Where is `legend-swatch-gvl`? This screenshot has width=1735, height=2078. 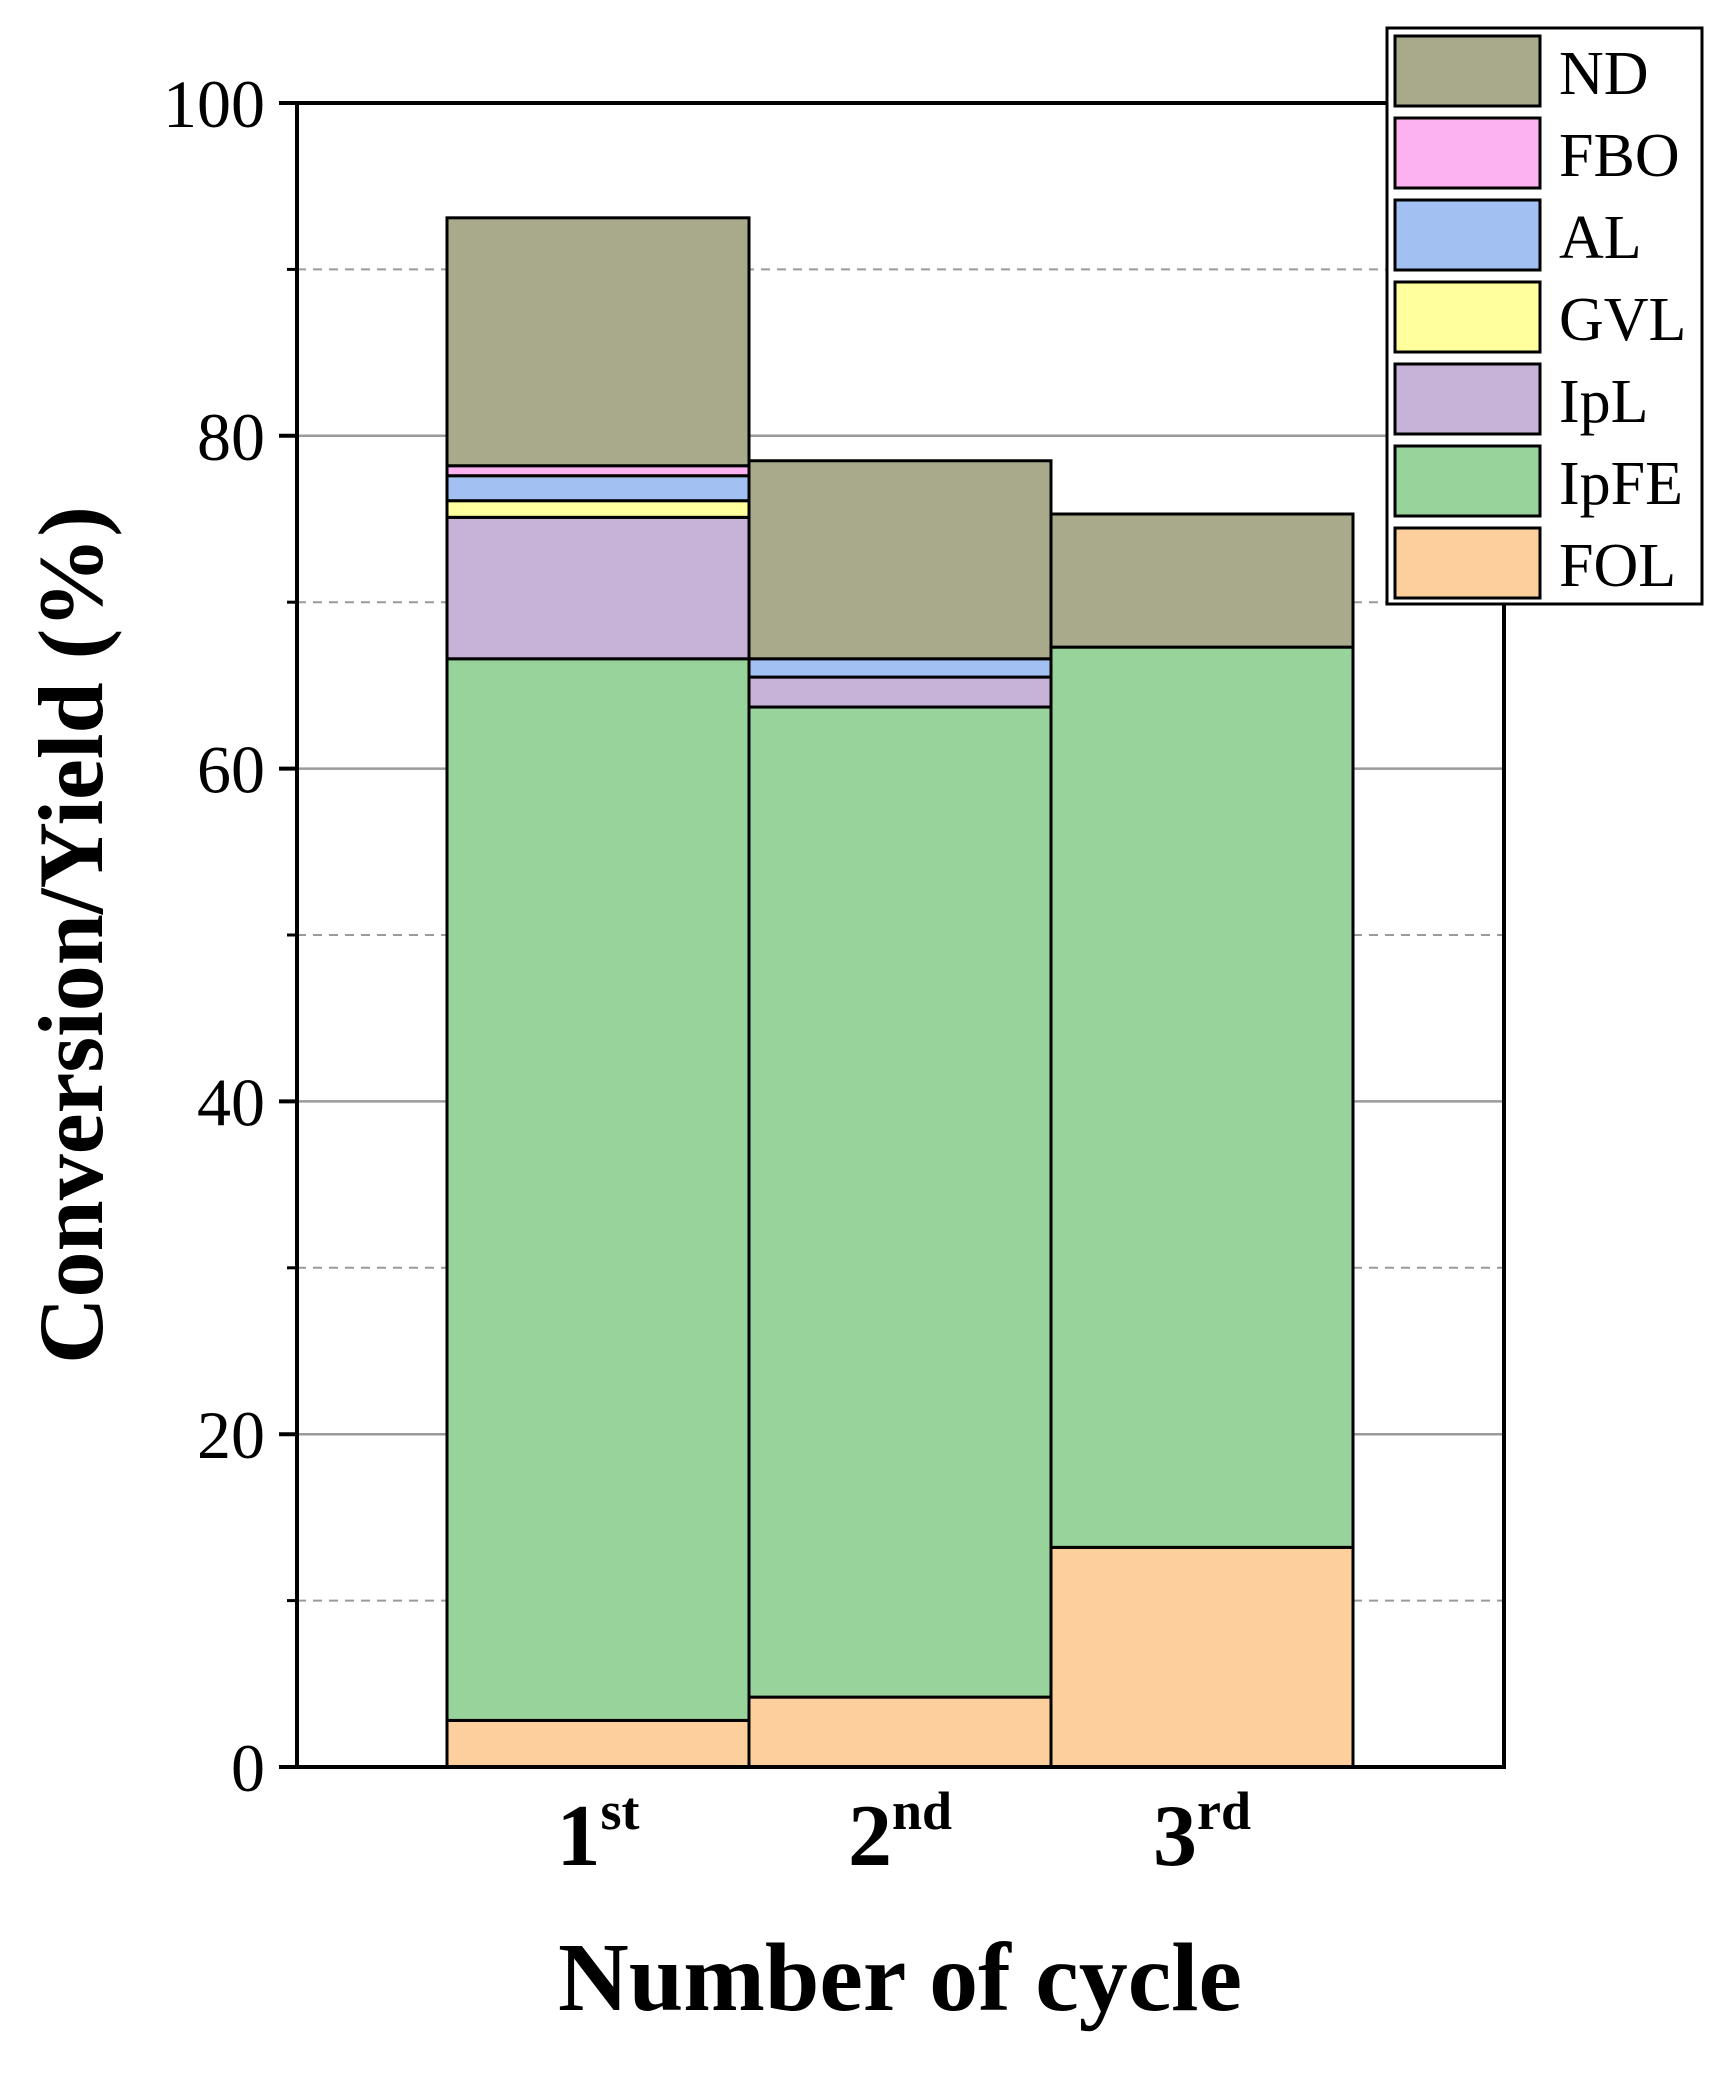
legend-swatch-gvl is located at coordinates (1467, 317).